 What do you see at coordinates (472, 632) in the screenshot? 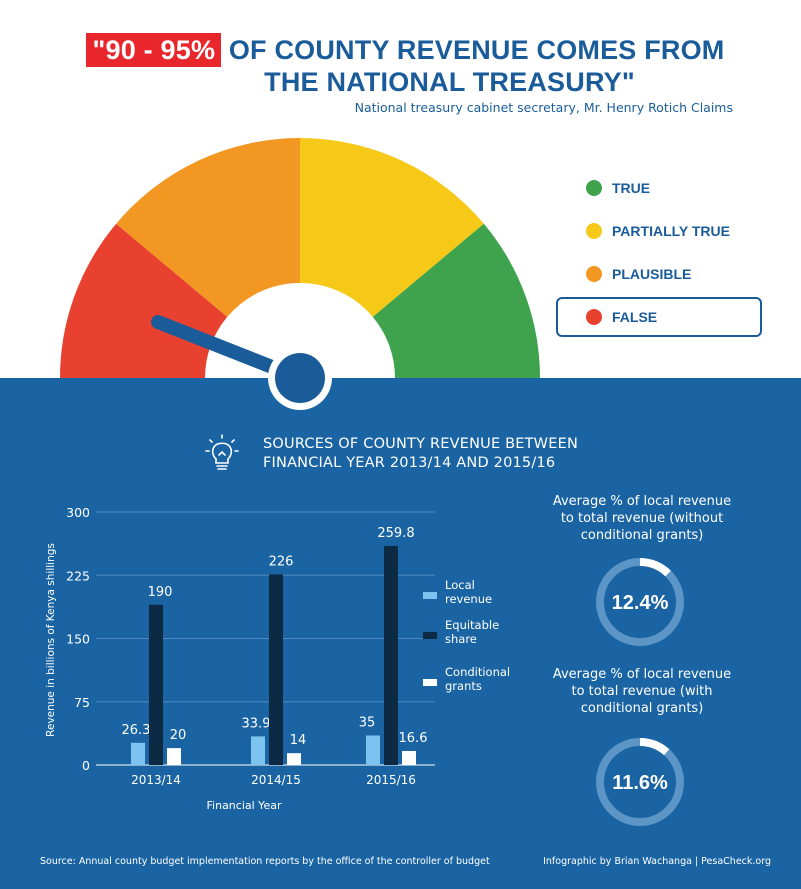
I see `legend-entry: Equitable share` at bounding box center [472, 632].